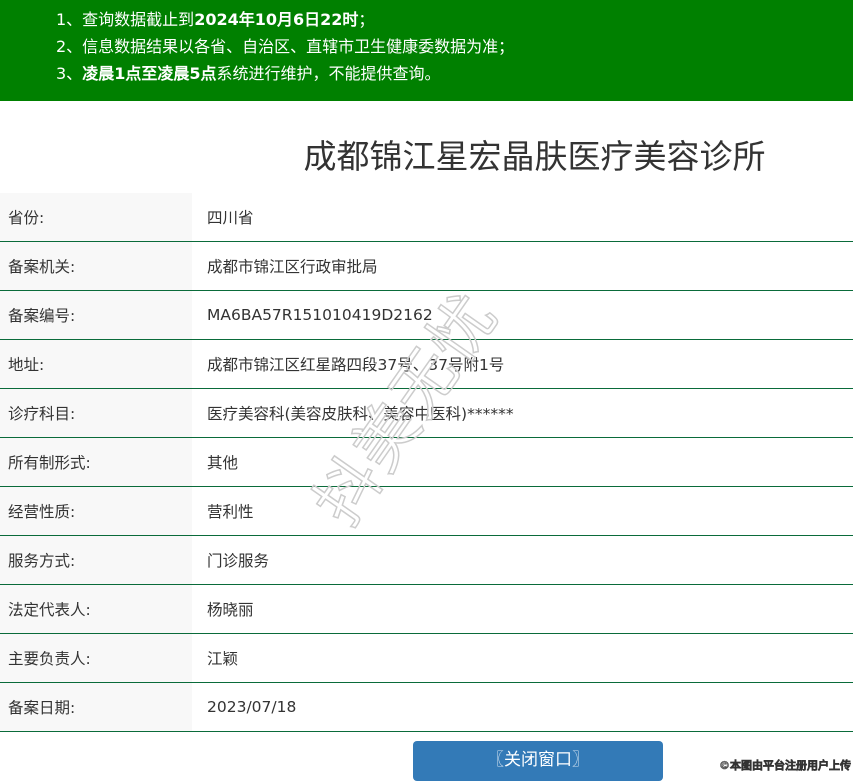 The height and width of the screenshot is (781, 853). I want to click on table-row: 省份: 四川省, so click(426, 217).